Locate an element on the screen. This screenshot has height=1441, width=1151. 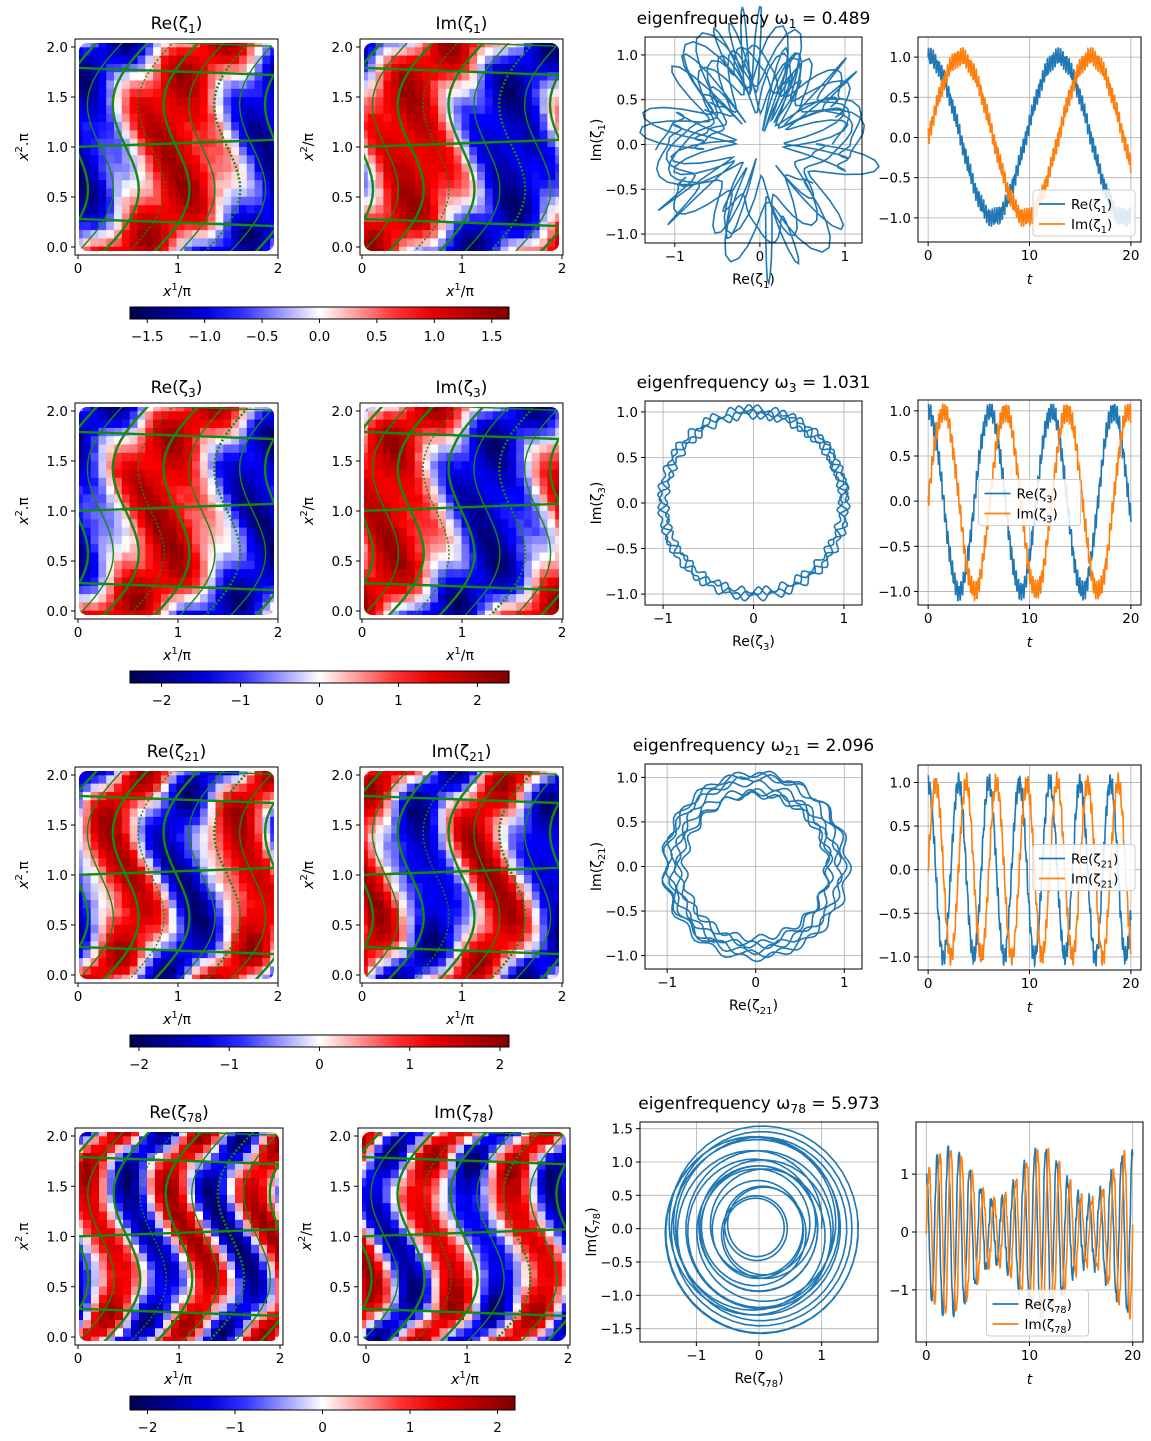
phase-xtick-label: 0 is located at coordinates (755, 983).